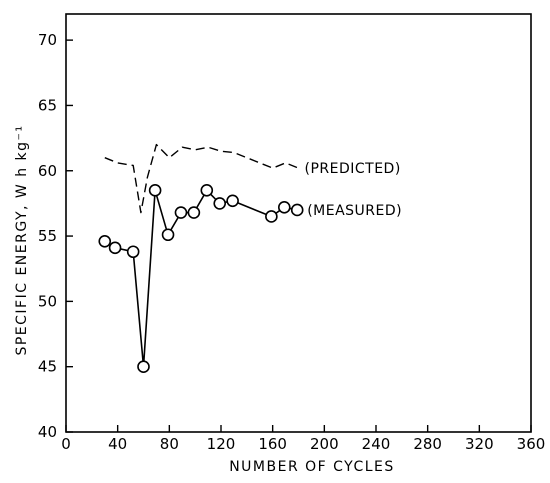 The height and width of the screenshot is (483, 550). What do you see at coordinates (531, 444) in the screenshot?
I see `x-tick-label: 360` at bounding box center [531, 444].